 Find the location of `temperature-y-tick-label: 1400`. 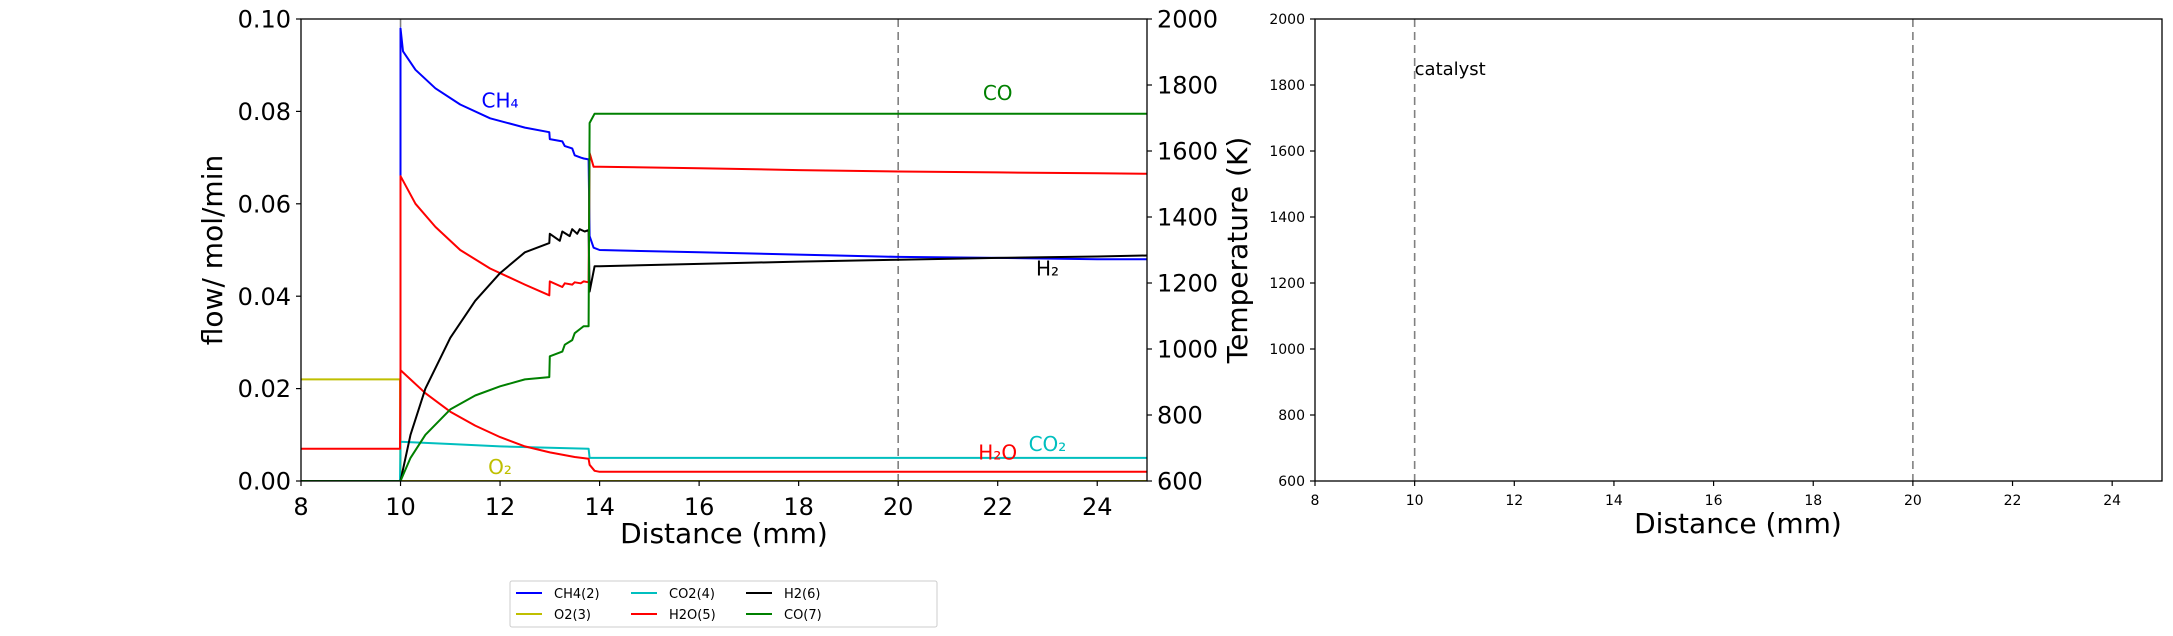

temperature-y-tick-label: 1400 is located at coordinates (1187, 218).